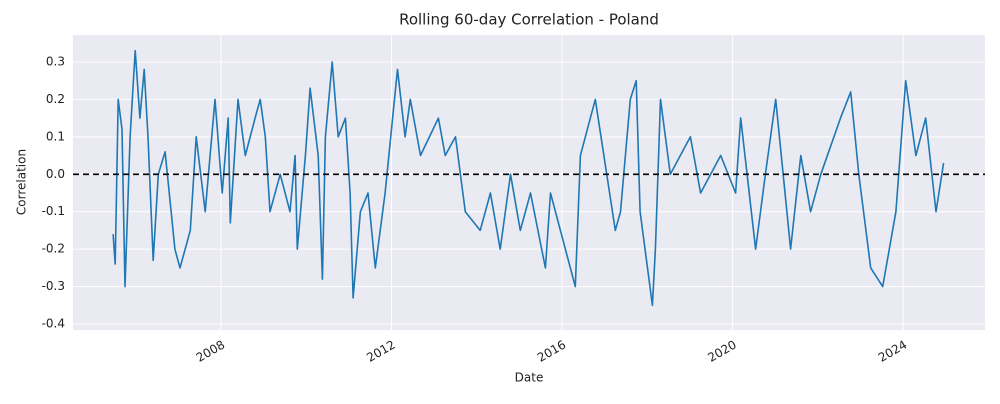  Describe the element at coordinates (53, 249) in the screenshot. I see `y-tick-label: -0.2` at that location.